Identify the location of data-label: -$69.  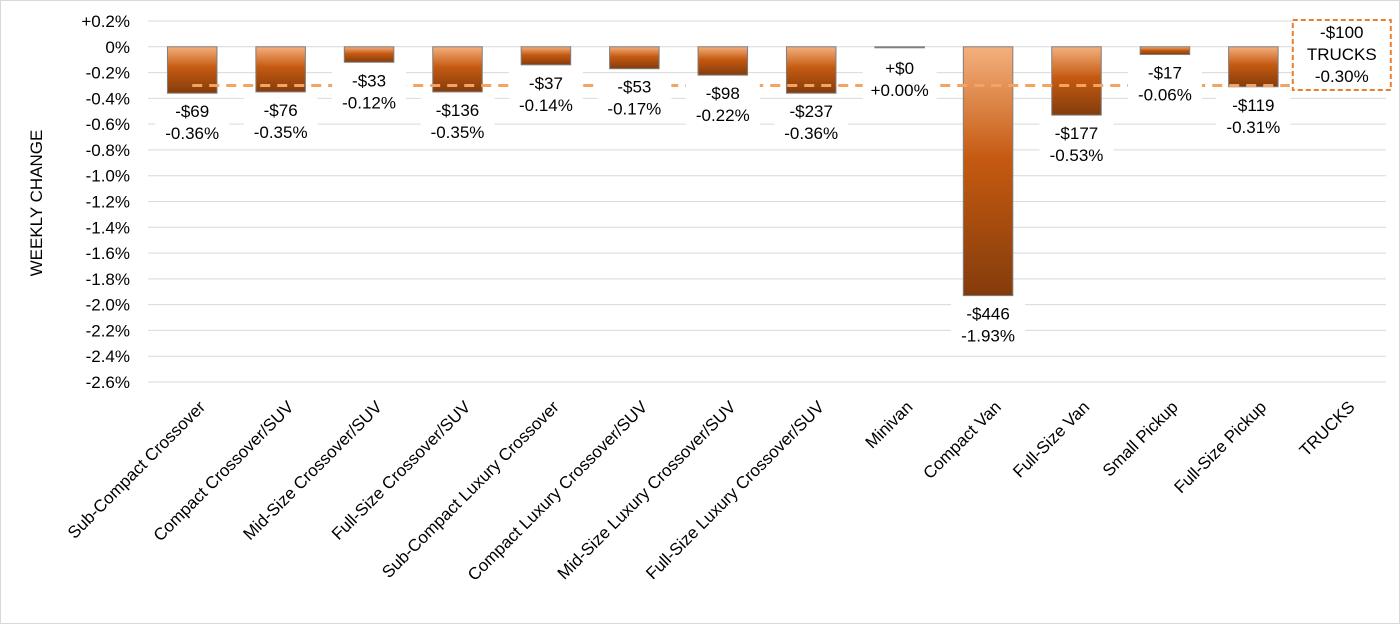
(192, 111).